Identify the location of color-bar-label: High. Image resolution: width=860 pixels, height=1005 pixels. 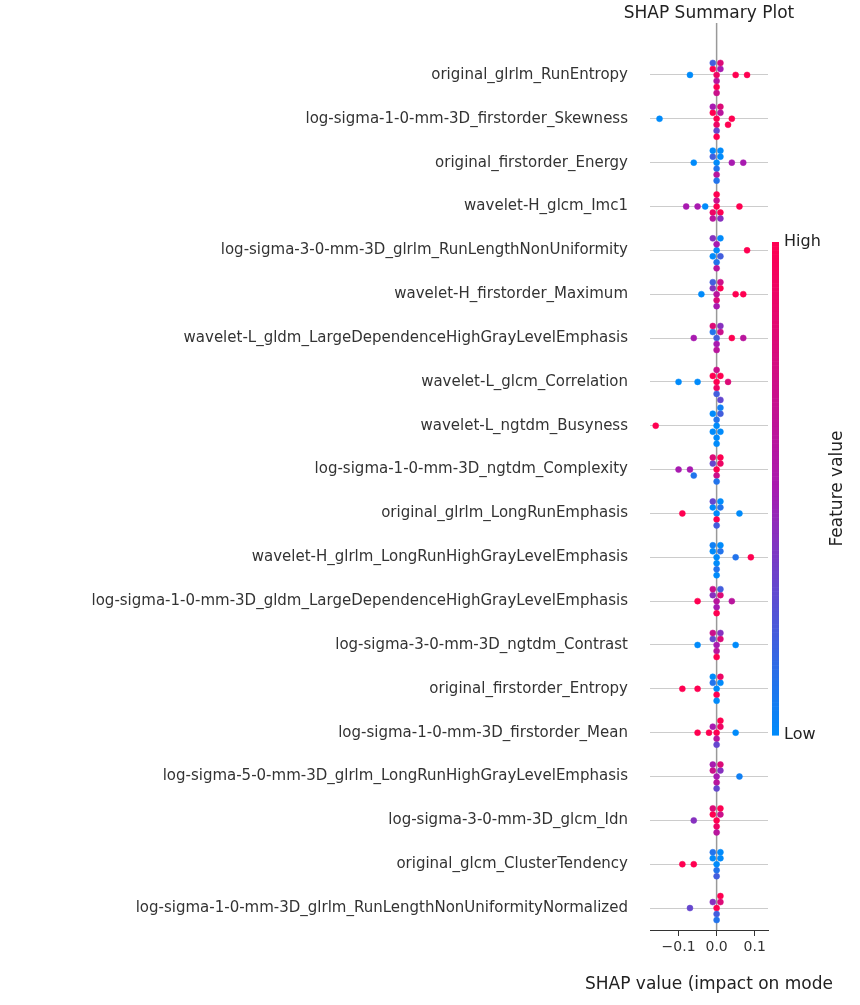
(802, 241).